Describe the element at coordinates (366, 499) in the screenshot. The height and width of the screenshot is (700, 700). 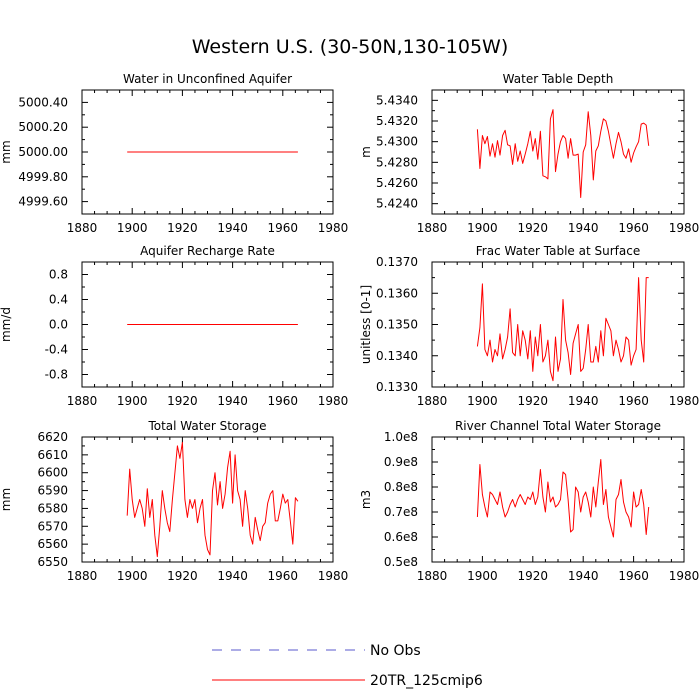
I see `y-axis-label: m3` at that location.